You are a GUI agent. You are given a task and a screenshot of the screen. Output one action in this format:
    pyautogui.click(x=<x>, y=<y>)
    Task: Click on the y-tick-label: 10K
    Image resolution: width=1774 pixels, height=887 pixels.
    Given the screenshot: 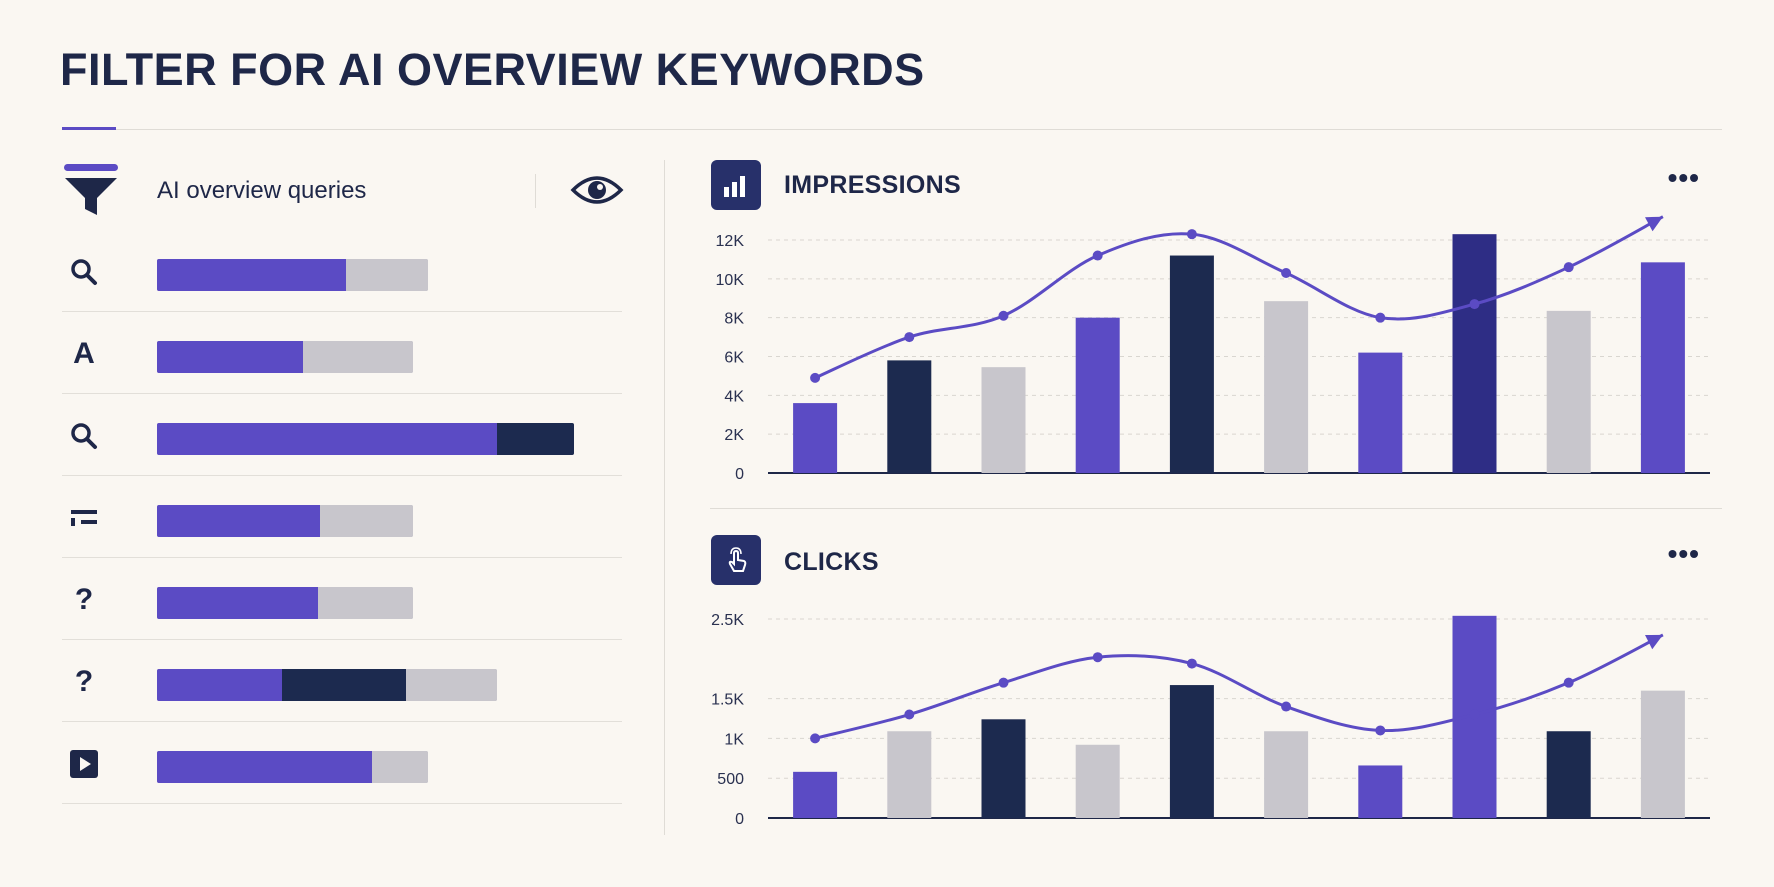 What is the action you would take?
    pyautogui.click(x=730, y=280)
    